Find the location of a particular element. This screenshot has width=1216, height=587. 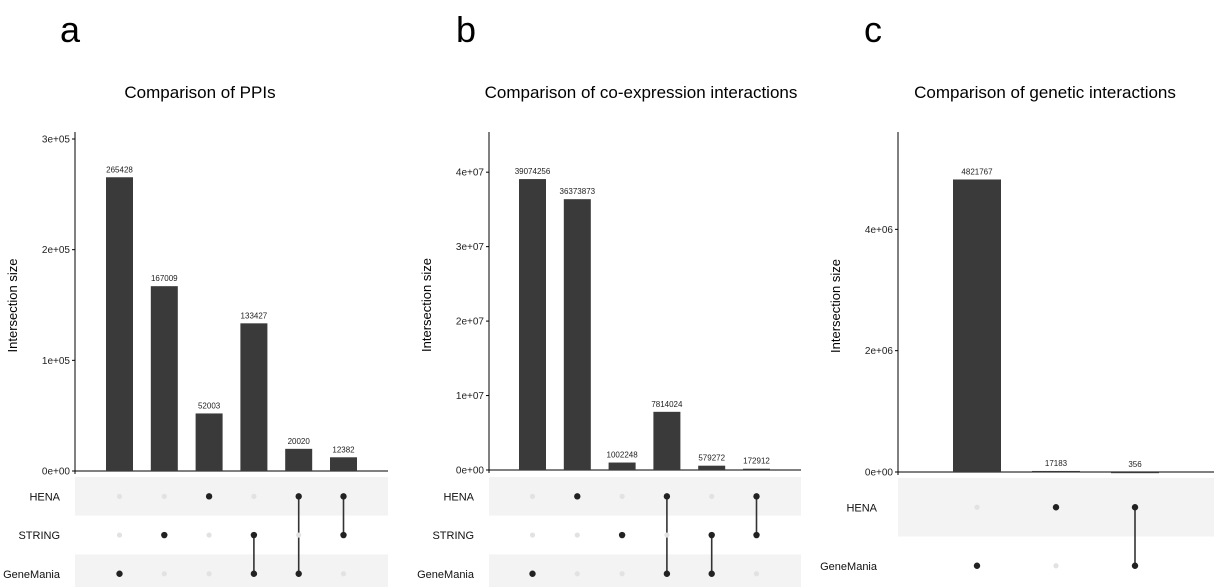

bar-value-label: 167009 is located at coordinates (164, 278).